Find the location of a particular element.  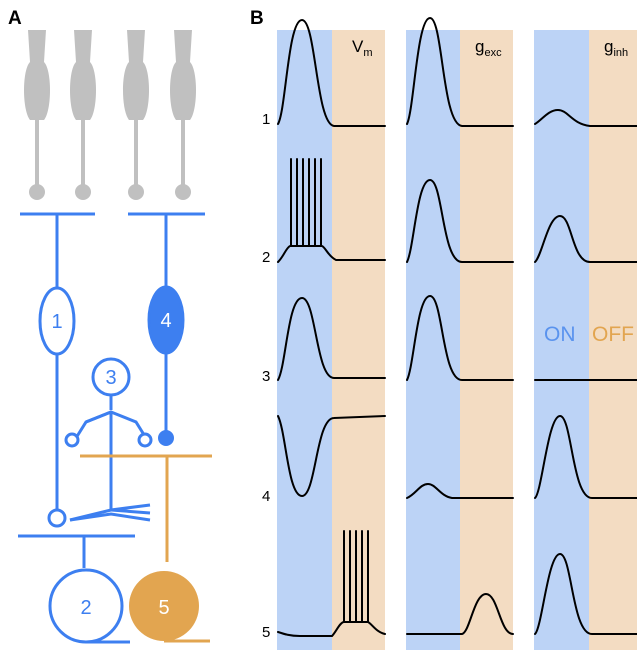

cell-1-terminal is located at coordinates (57, 518).